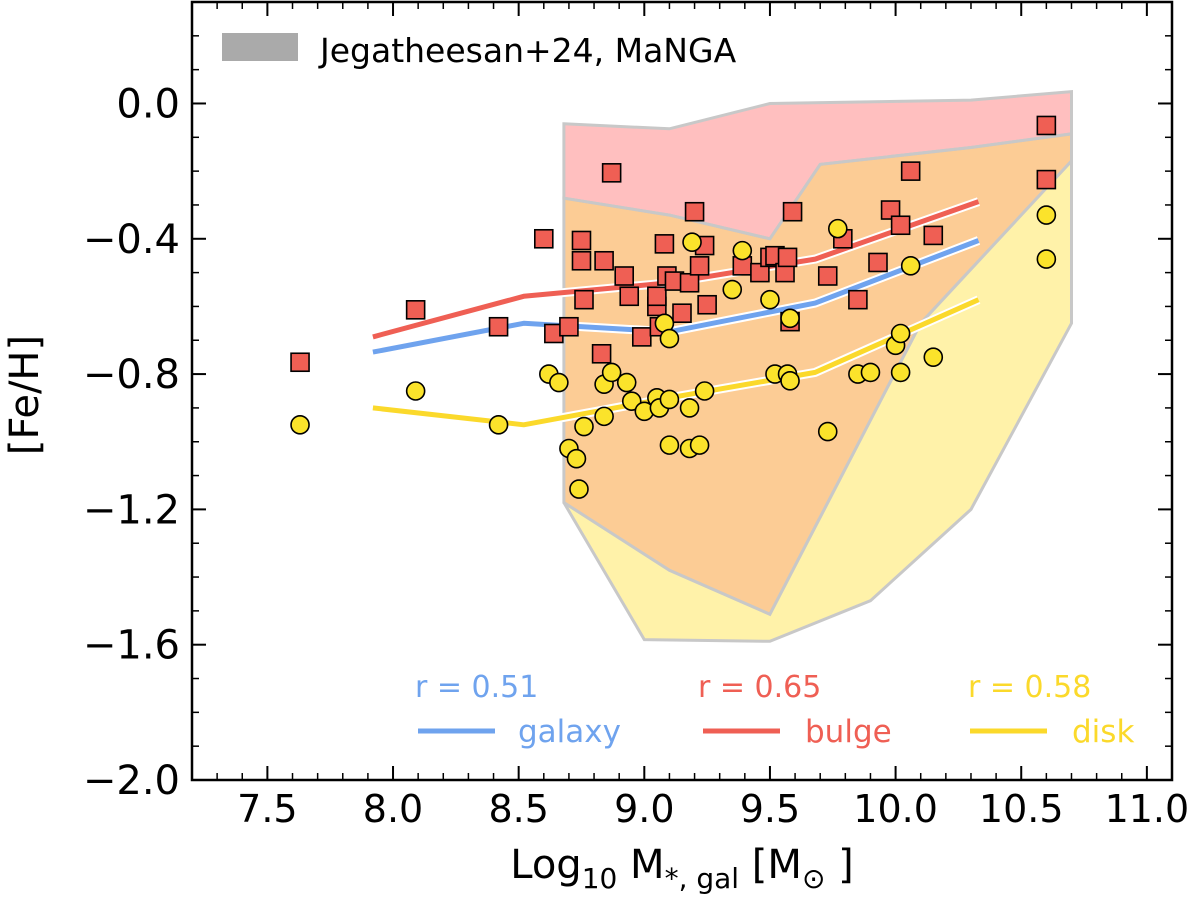 The height and width of the screenshot is (908, 1200). Describe the element at coordinates (148, 104) in the screenshot. I see `y-tick-label: 0.0` at that location.